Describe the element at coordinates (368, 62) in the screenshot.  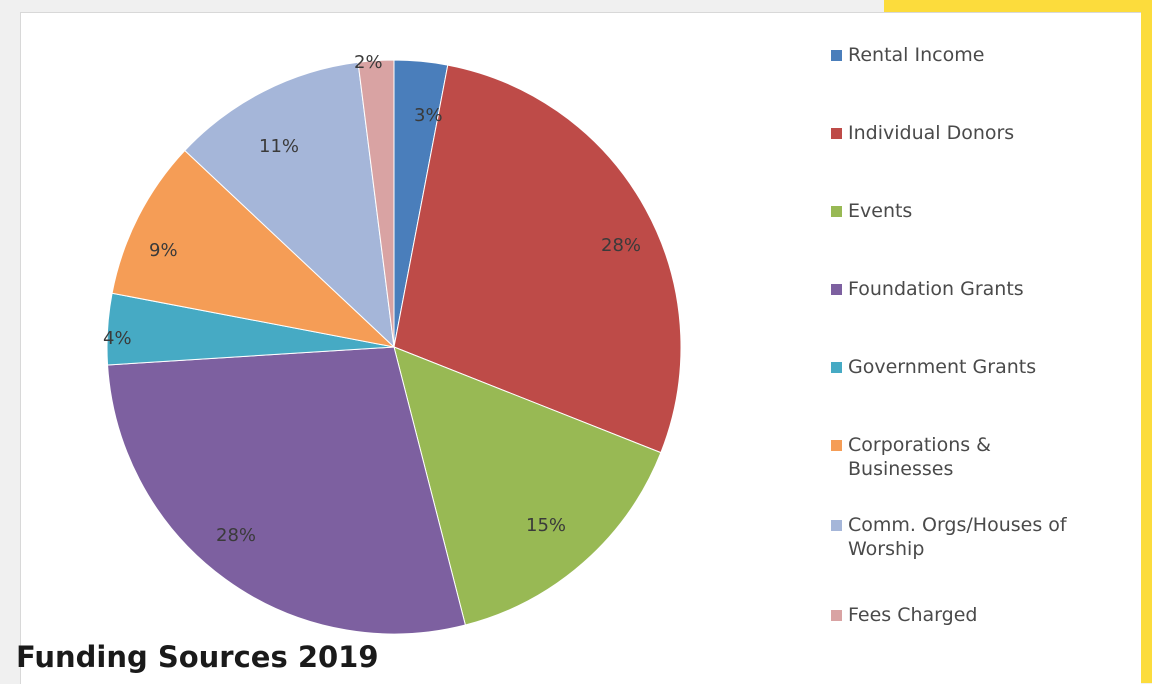
I see `slice-data-label: 2%` at that location.